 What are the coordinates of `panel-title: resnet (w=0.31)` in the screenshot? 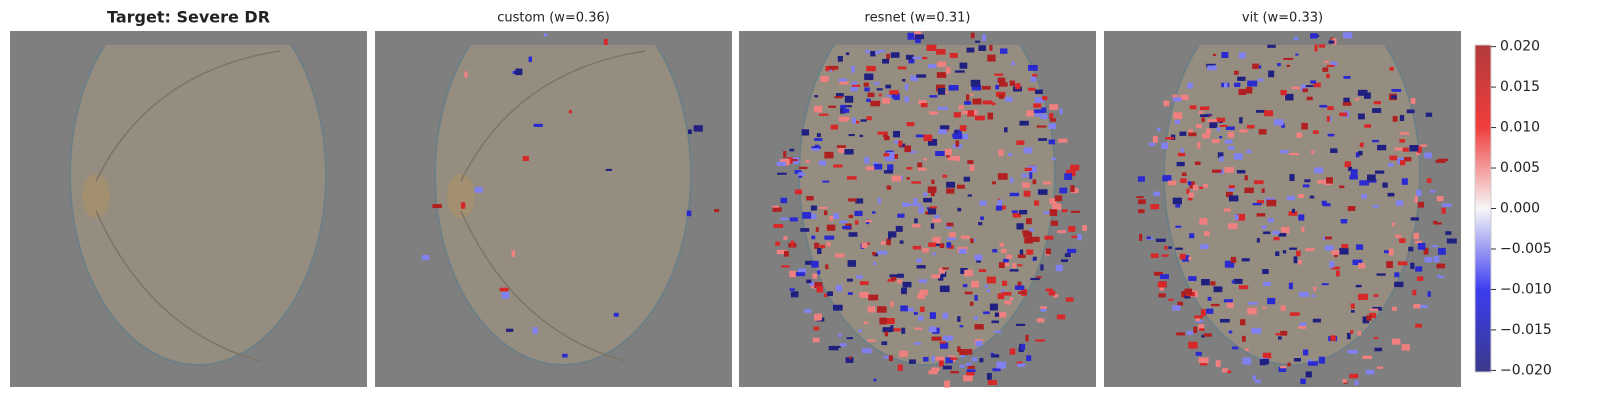 It's located at (918, 18).